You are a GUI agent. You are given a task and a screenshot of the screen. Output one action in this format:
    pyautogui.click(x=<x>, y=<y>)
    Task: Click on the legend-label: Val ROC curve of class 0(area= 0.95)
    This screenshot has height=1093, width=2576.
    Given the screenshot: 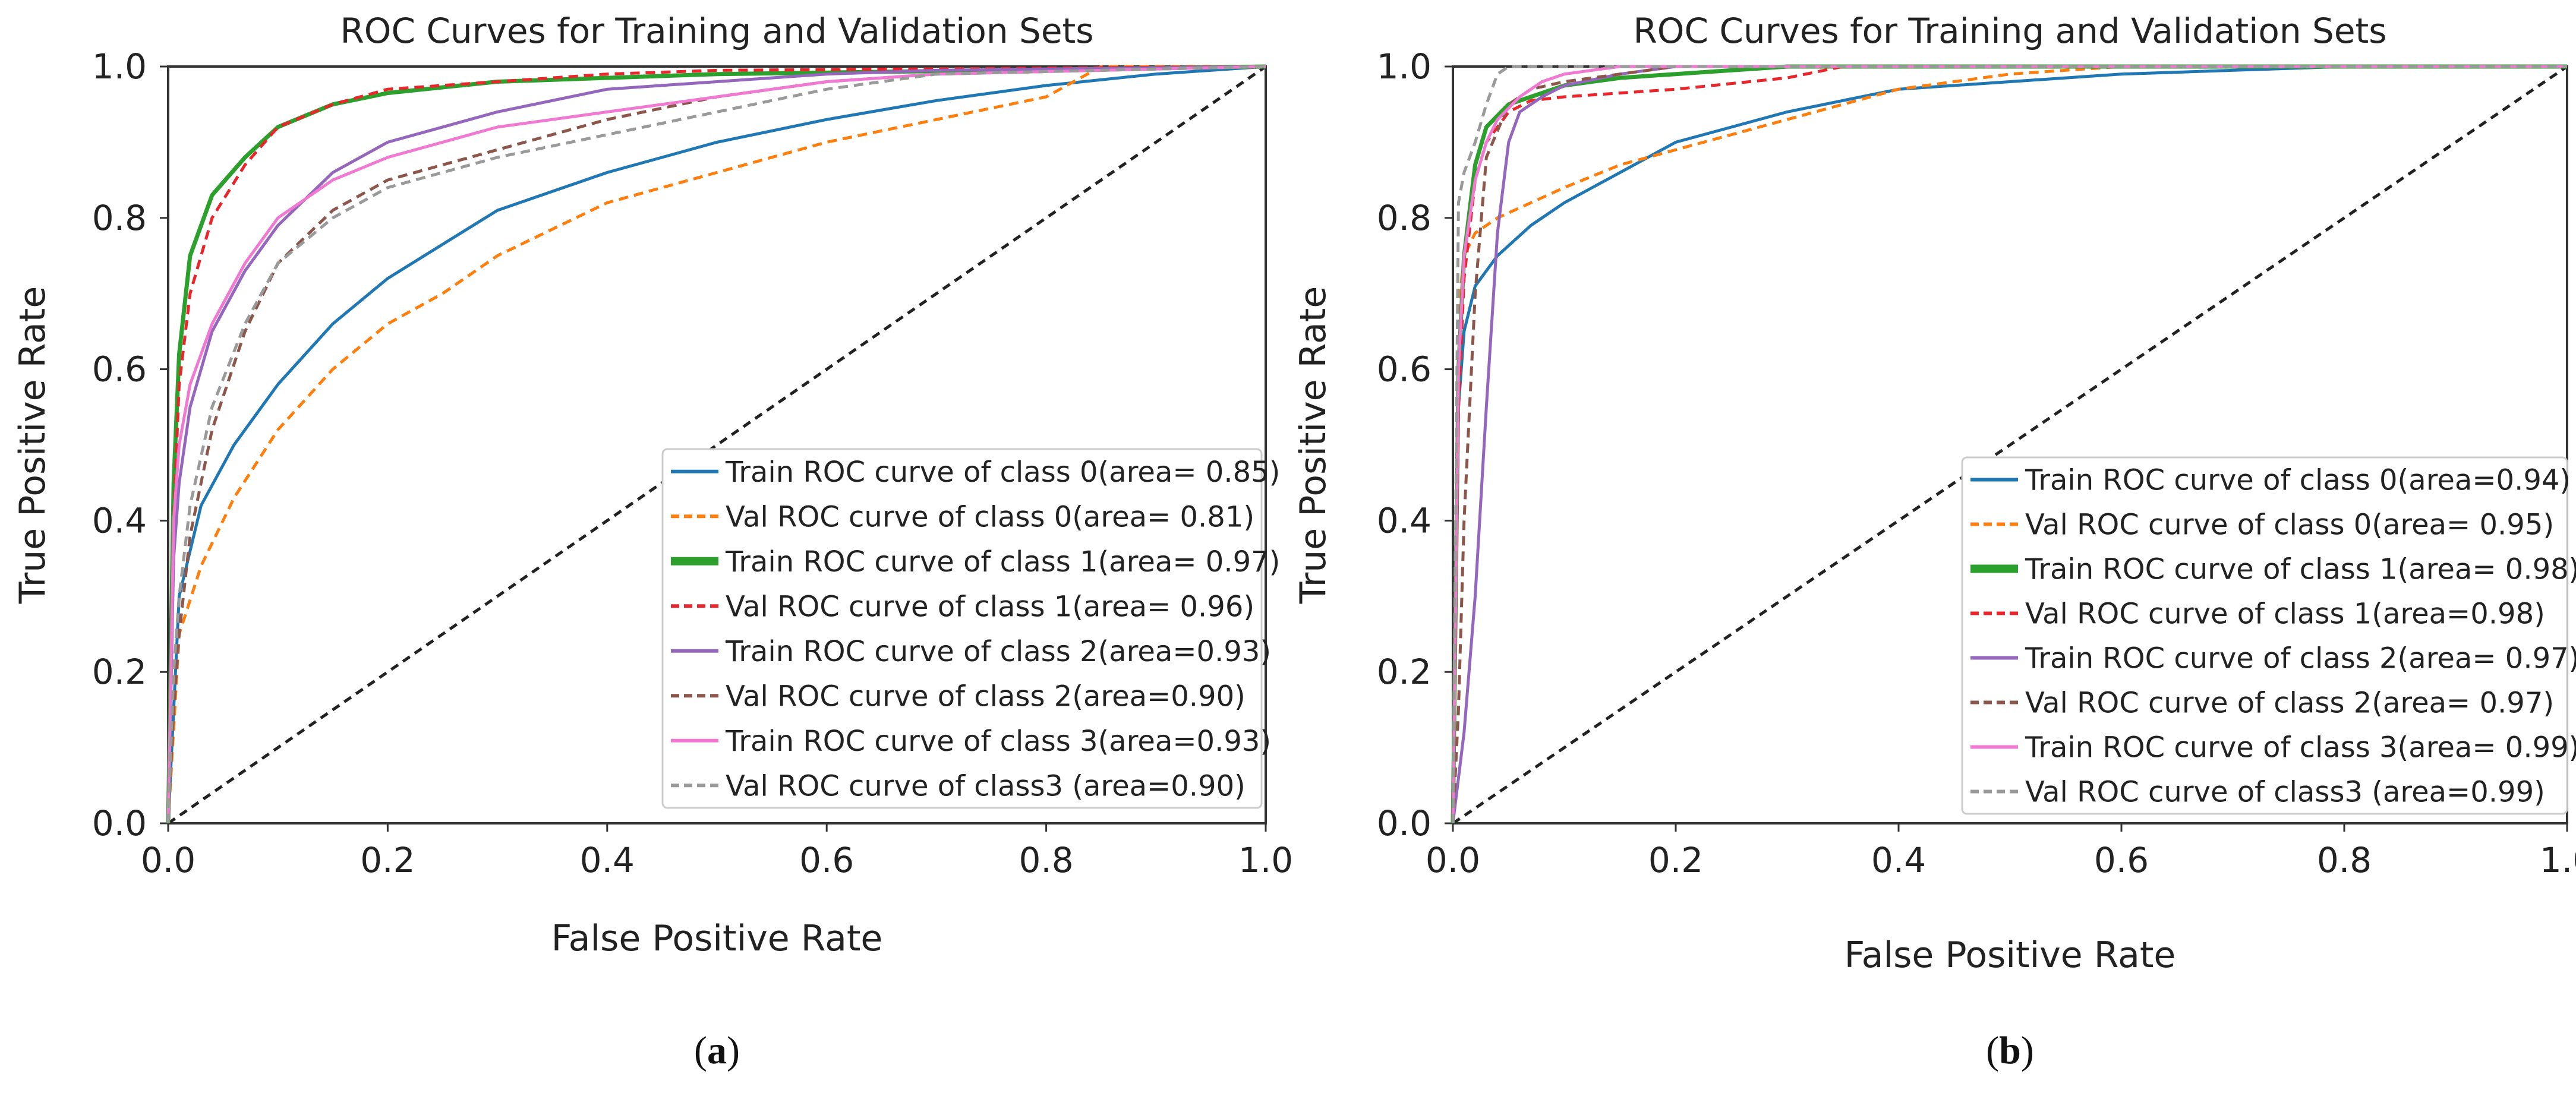 What is the action you would take?
    pyautogui.click(x=2290, y=525)
    